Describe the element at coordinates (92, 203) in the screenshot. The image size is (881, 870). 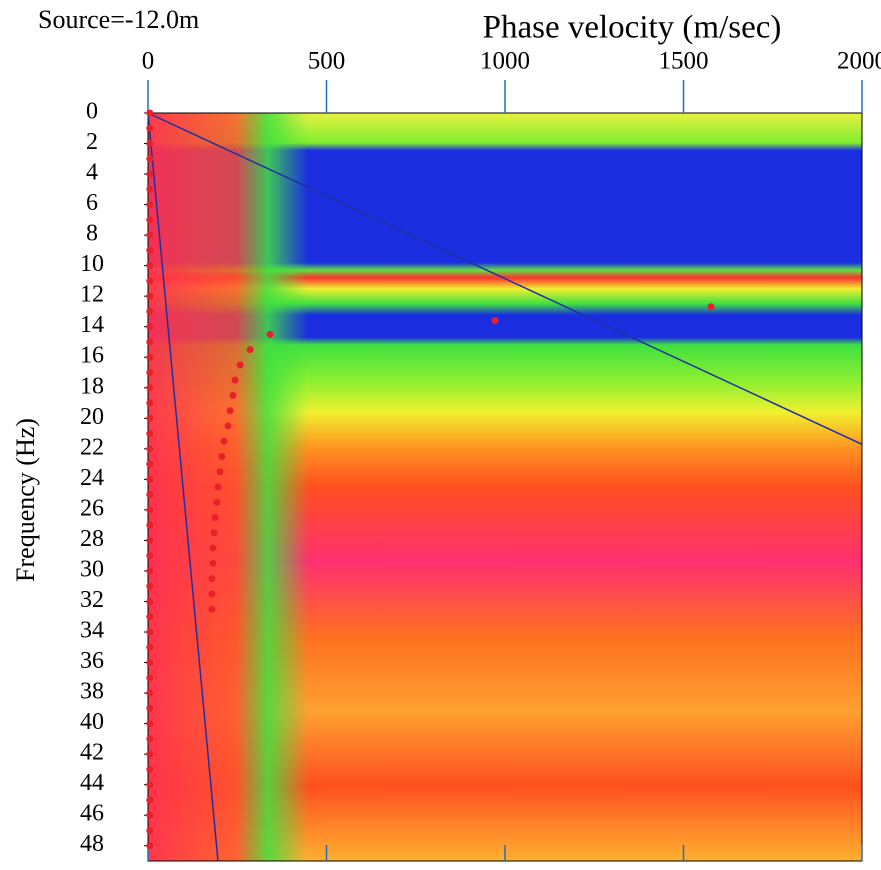
I see `y-tick-label: 6` at that location.